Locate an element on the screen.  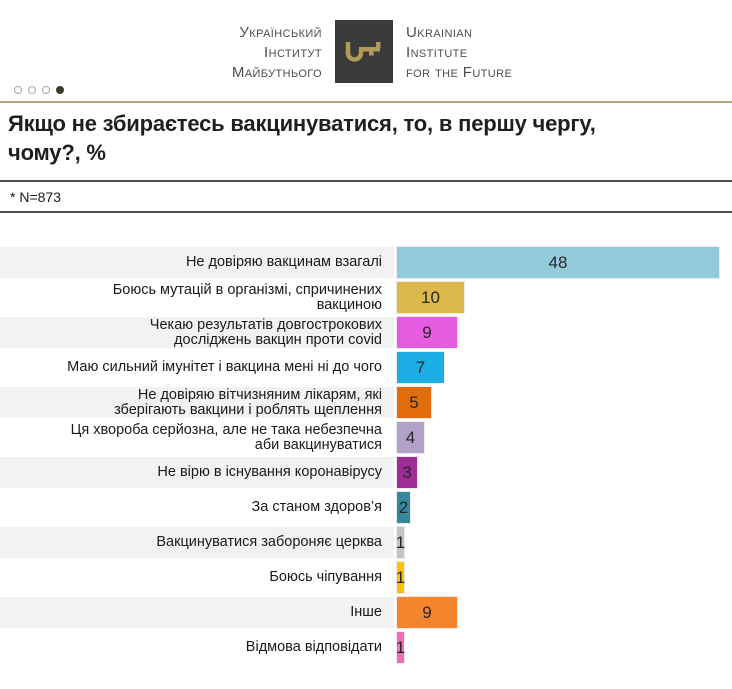
key-icon is located at coordinates (363, 51).